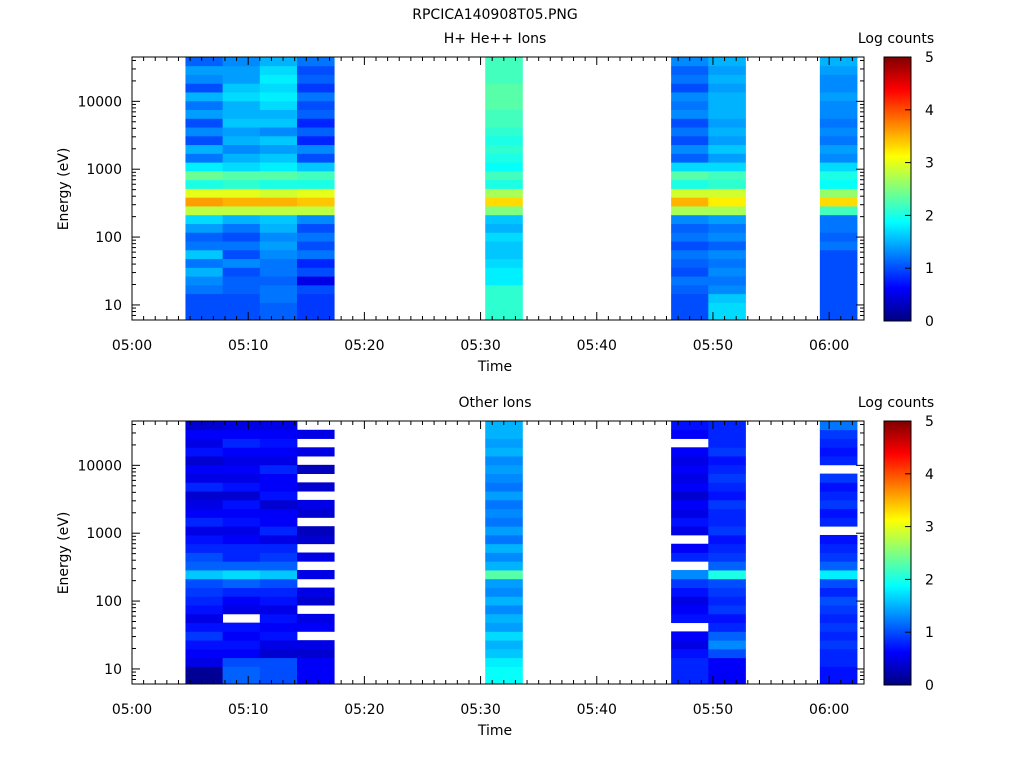 This screenshot has height=768, width=1024. What do you see at coordinates (108, 238) in the screenshot?
I see `y-tick-label: 100` at bounding box center [108, 238].